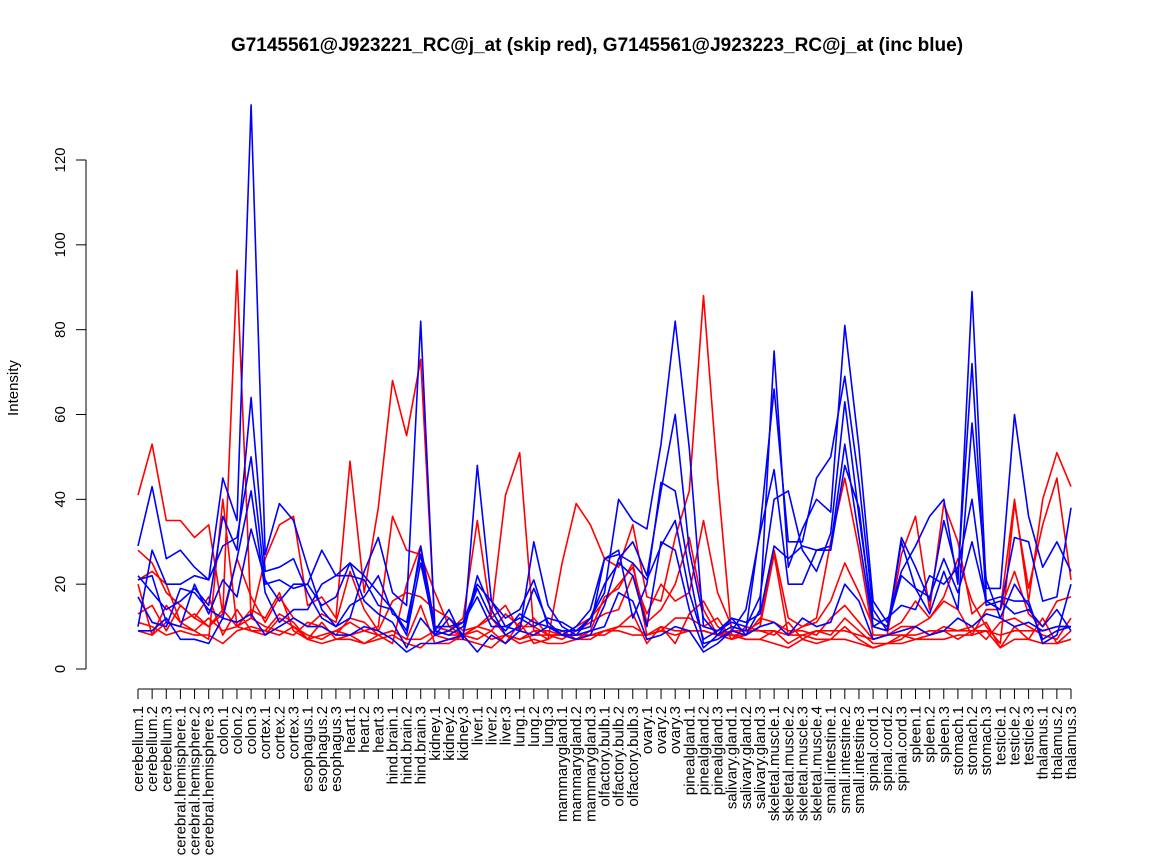 This screenshot has width=1152, height=864. I want to click on x-tick-label: stomach.2, so click(972, 740).